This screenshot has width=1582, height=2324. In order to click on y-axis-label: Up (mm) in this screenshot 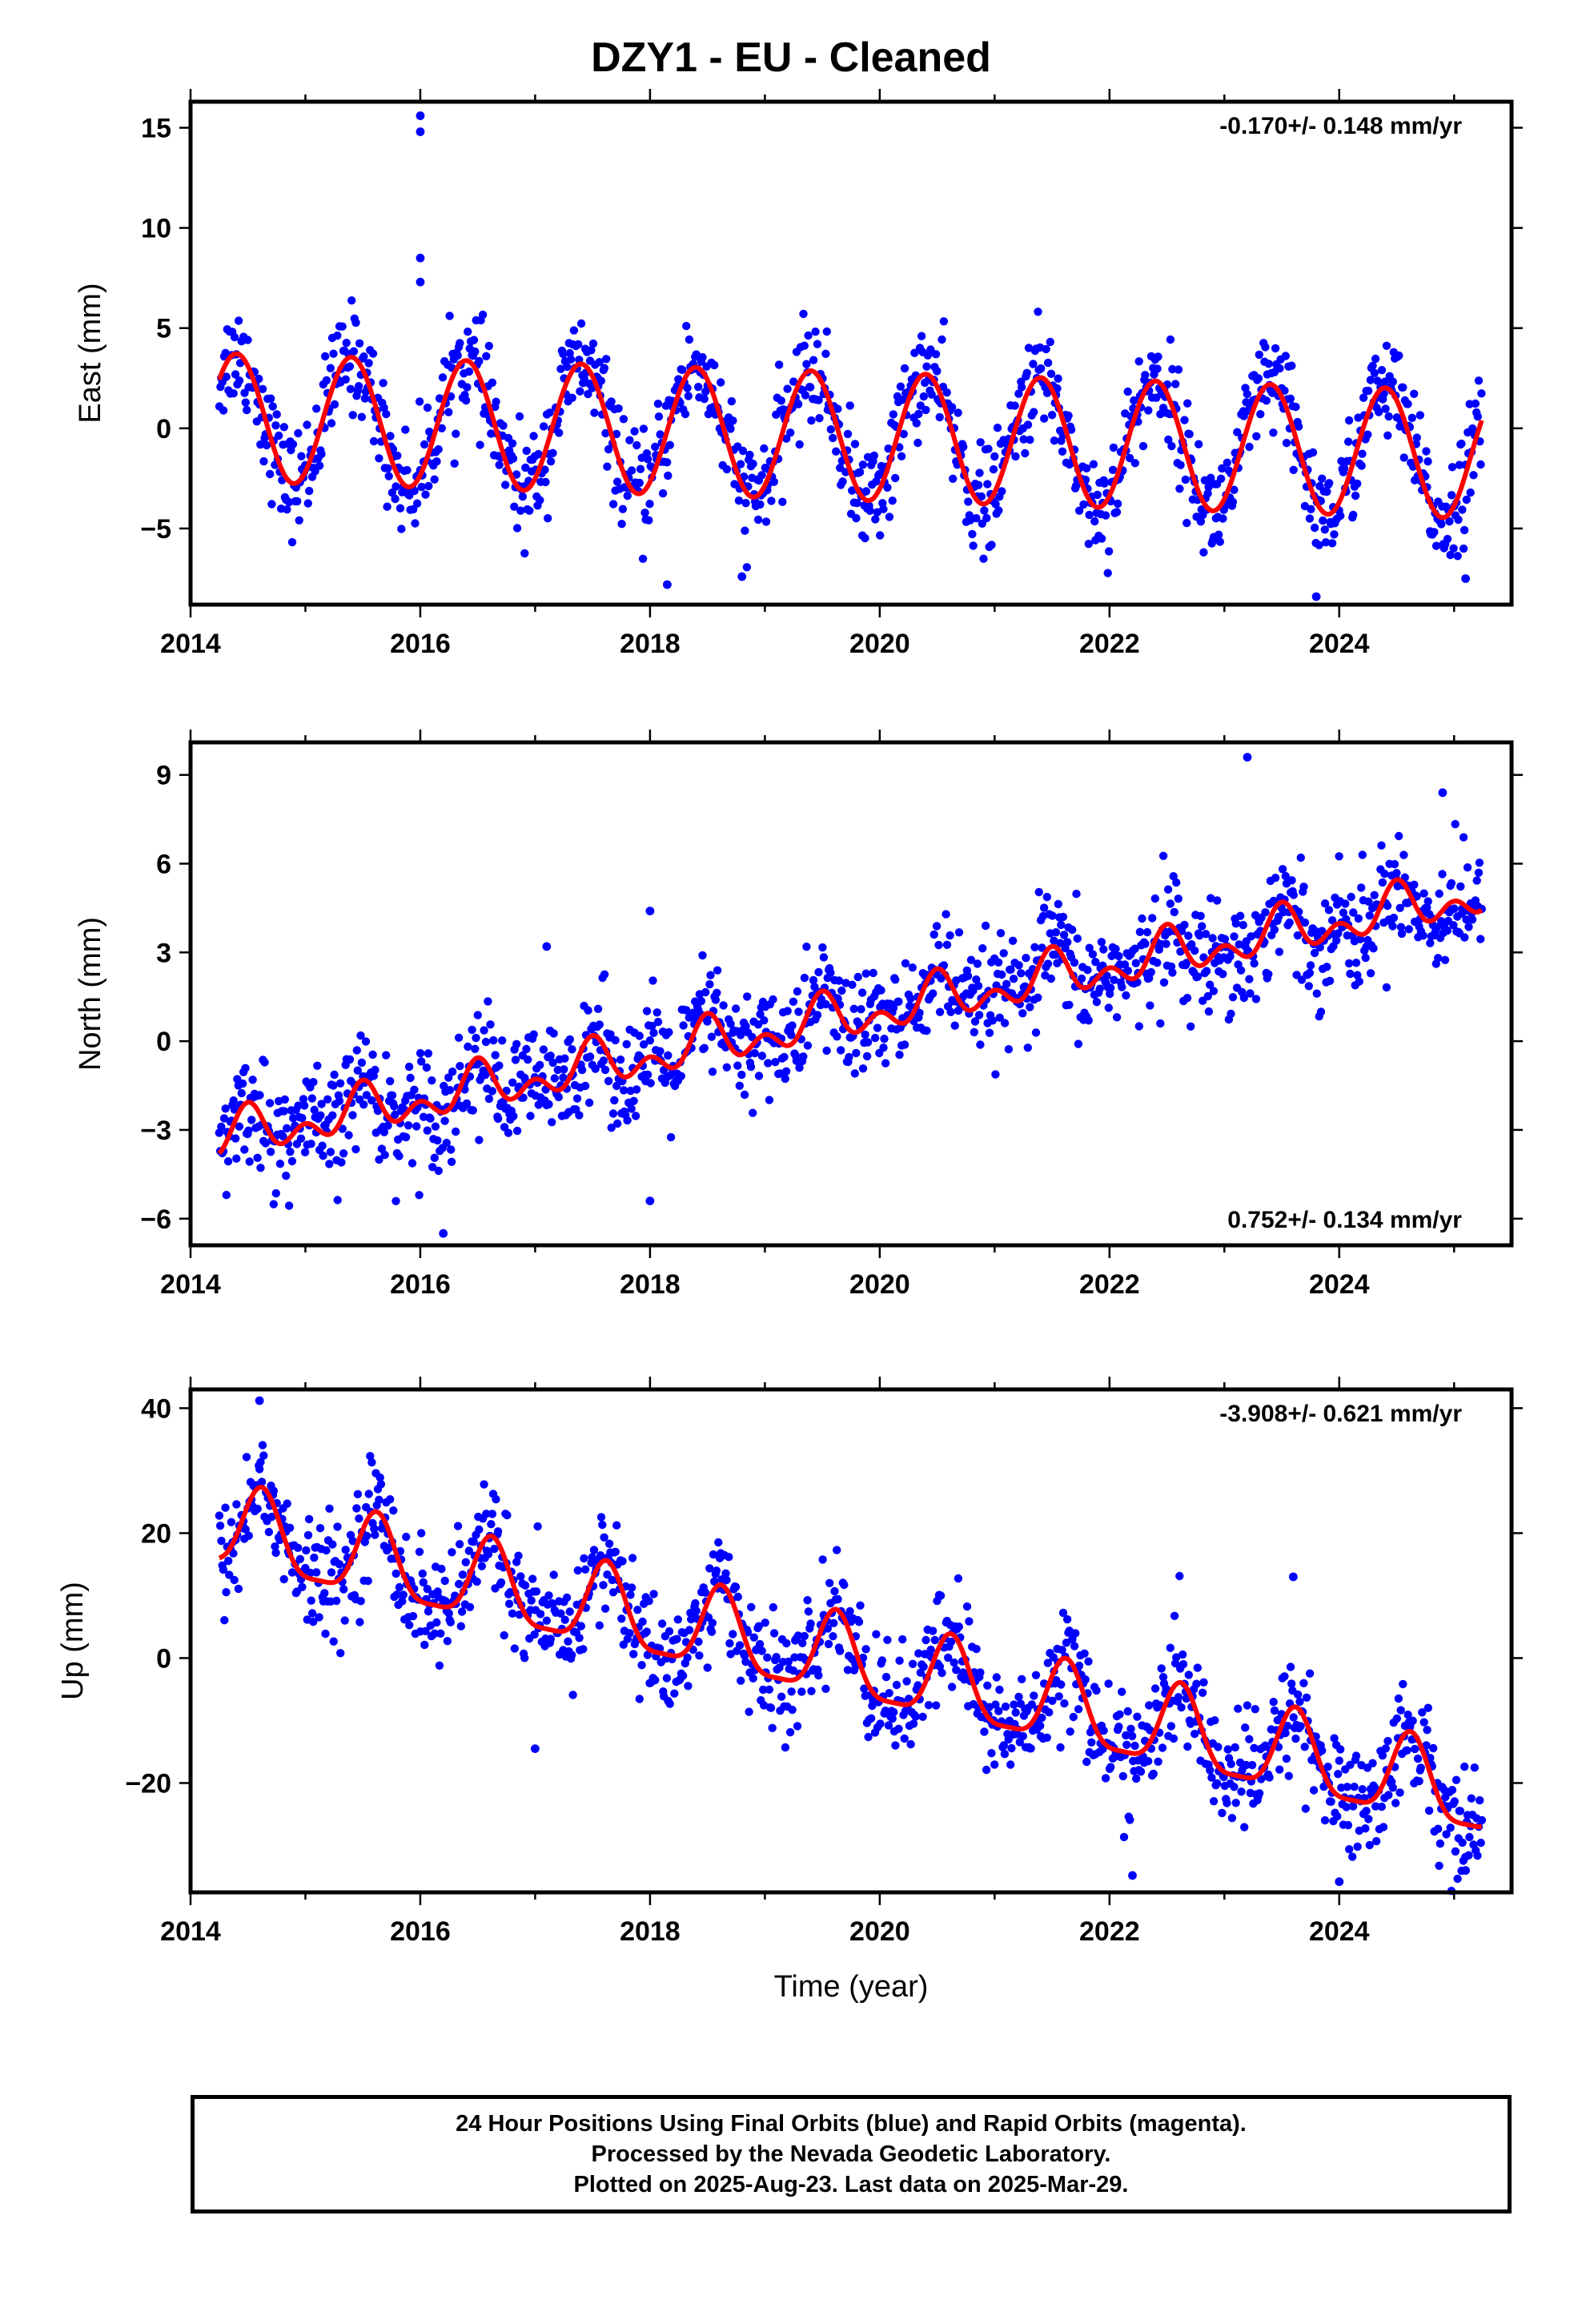, I will do `click(73, 1641)`.